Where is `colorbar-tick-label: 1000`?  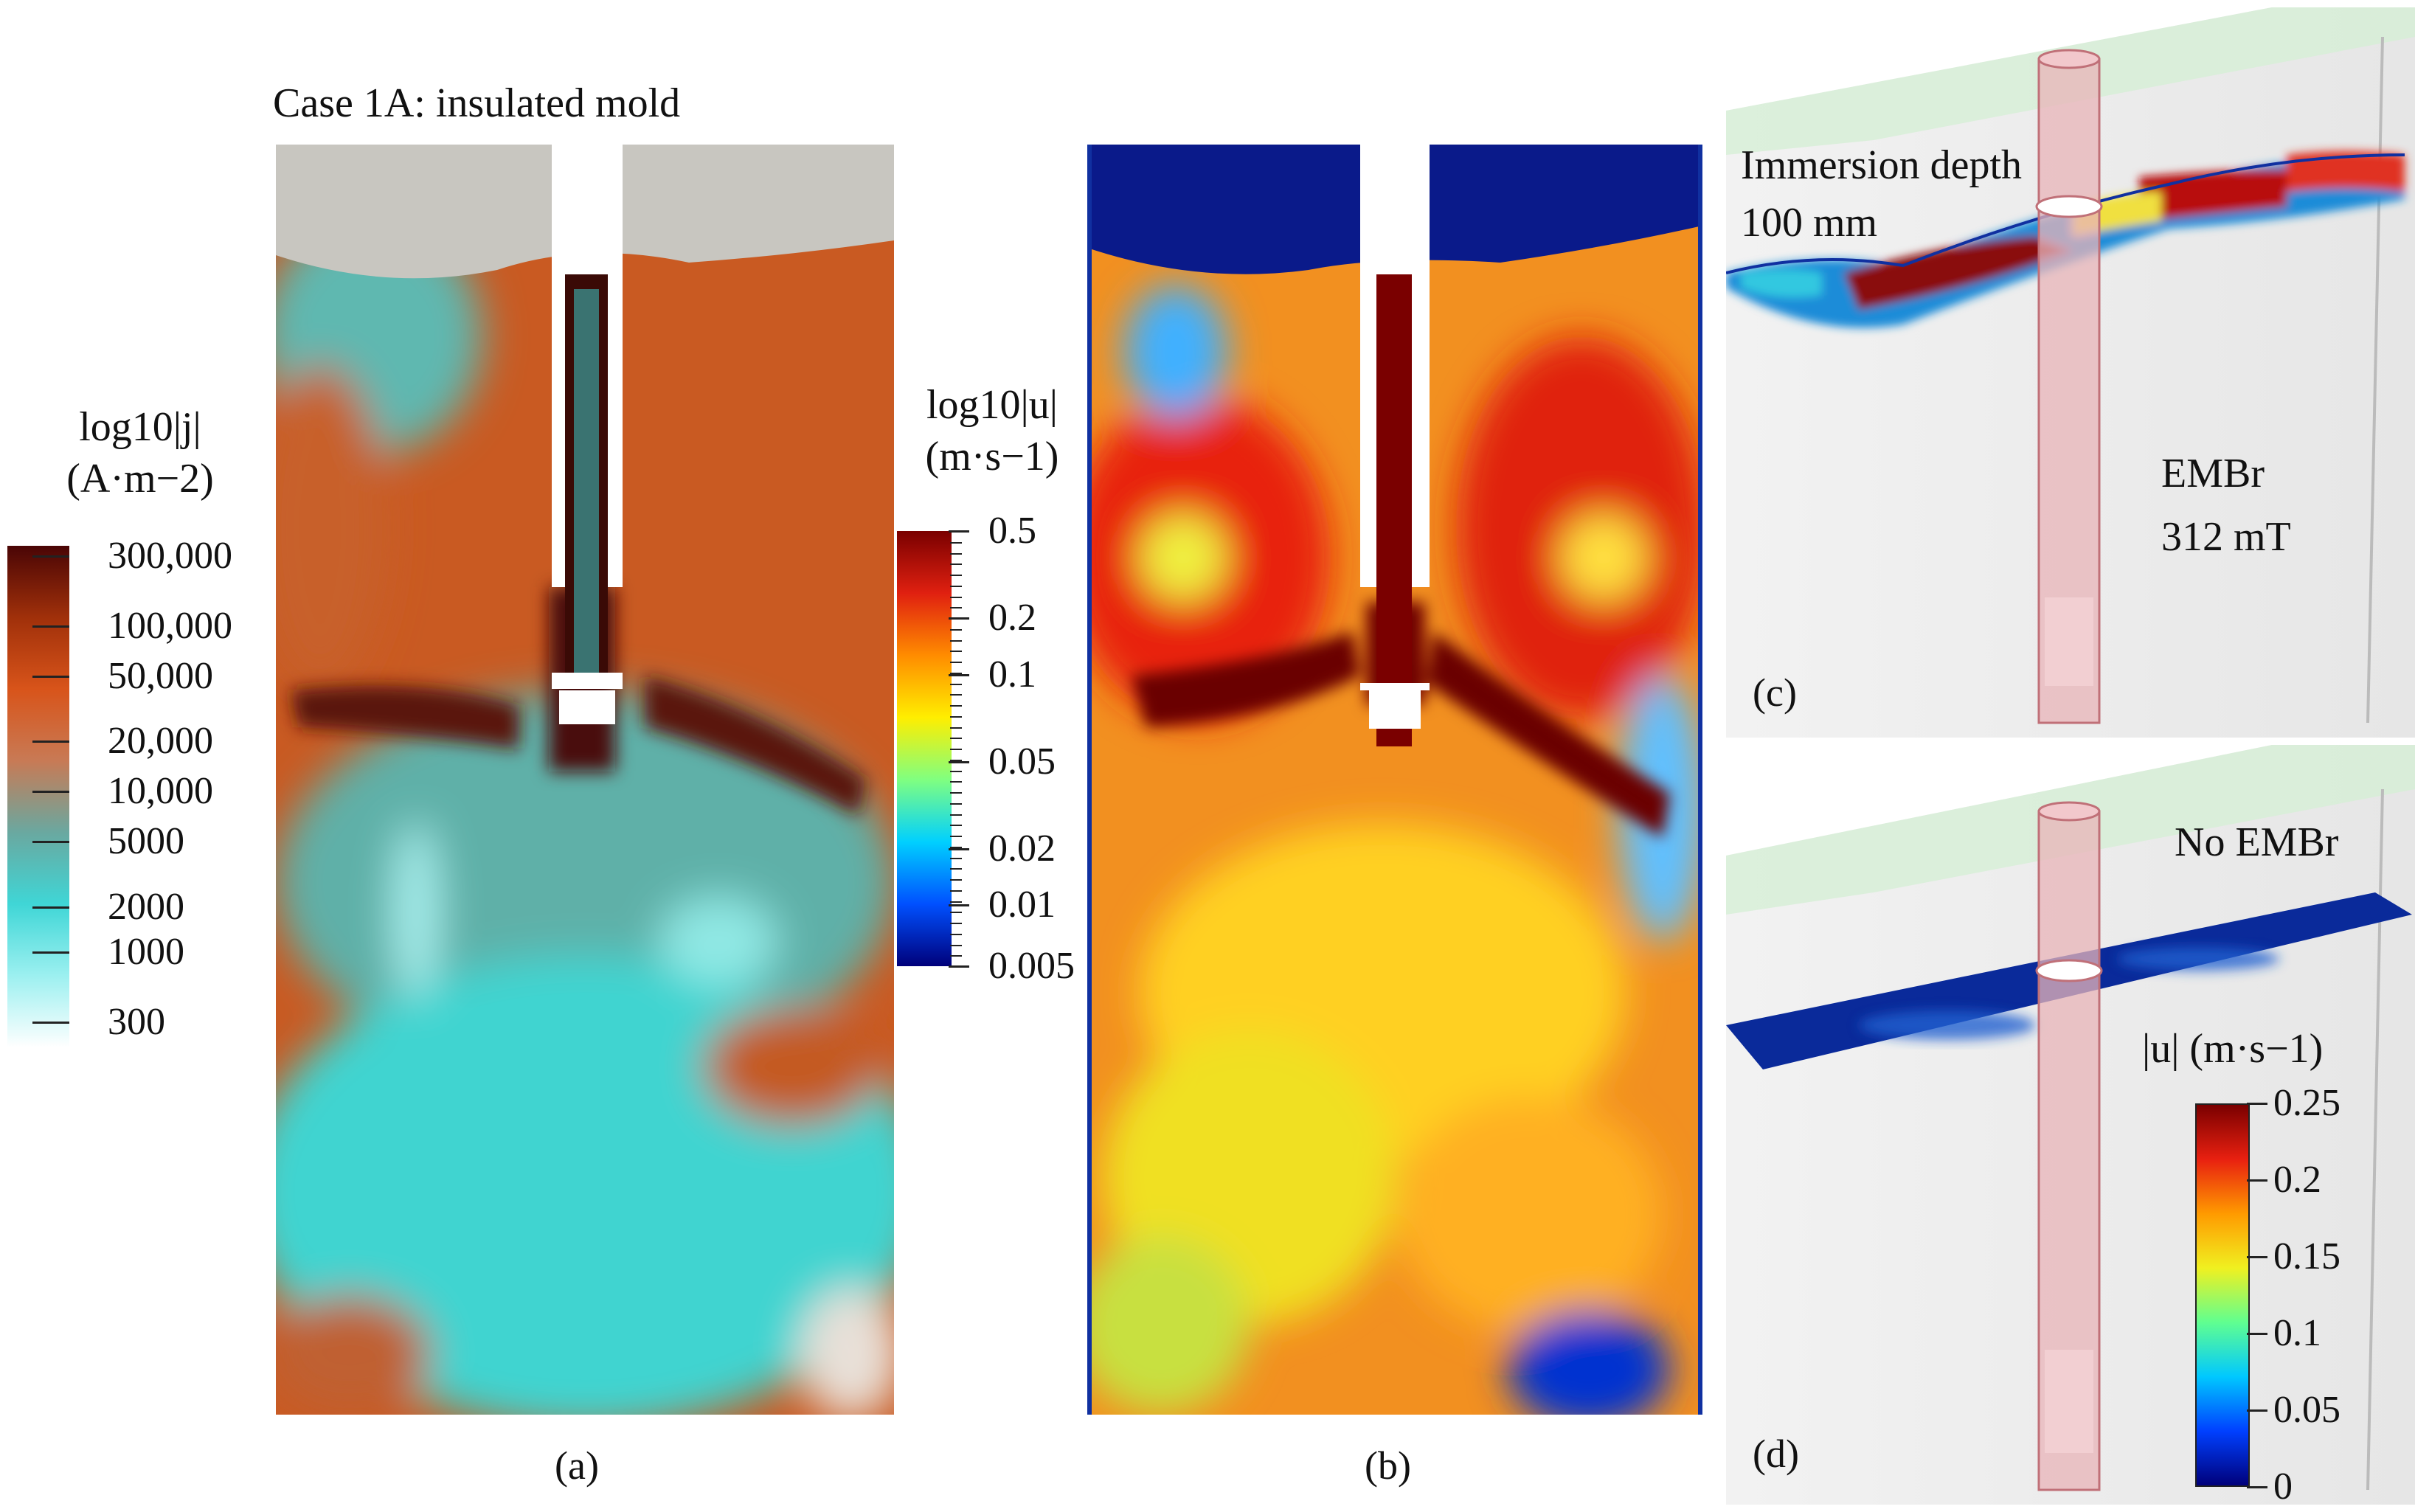 colorbar-tick-label: 1000 is located at coordinates (146, 951).